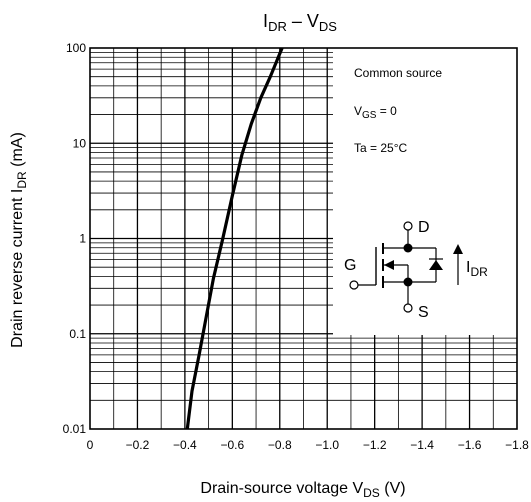 The height and width of the screenshot is (502, 531). Describe the element at coordinates (138, 445) in the screenshot. I see `x-tick-label: −0.2` at that location.